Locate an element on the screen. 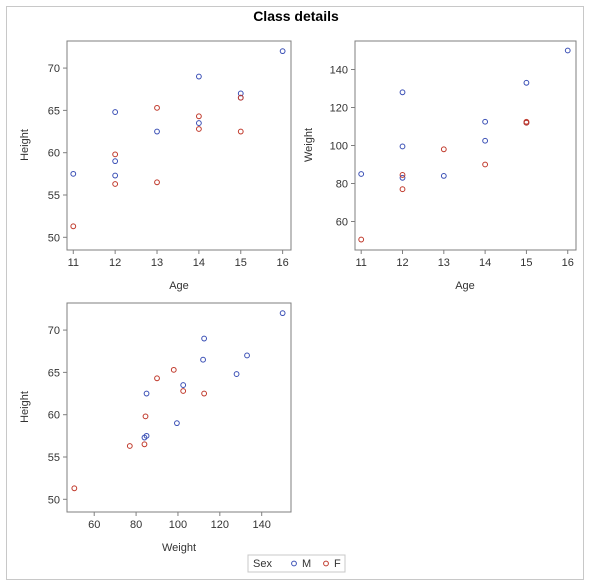 Image resolution: width=592 pixels, height=588 pixels. y-axis-title: Weight is located at coordinates (309, 145).